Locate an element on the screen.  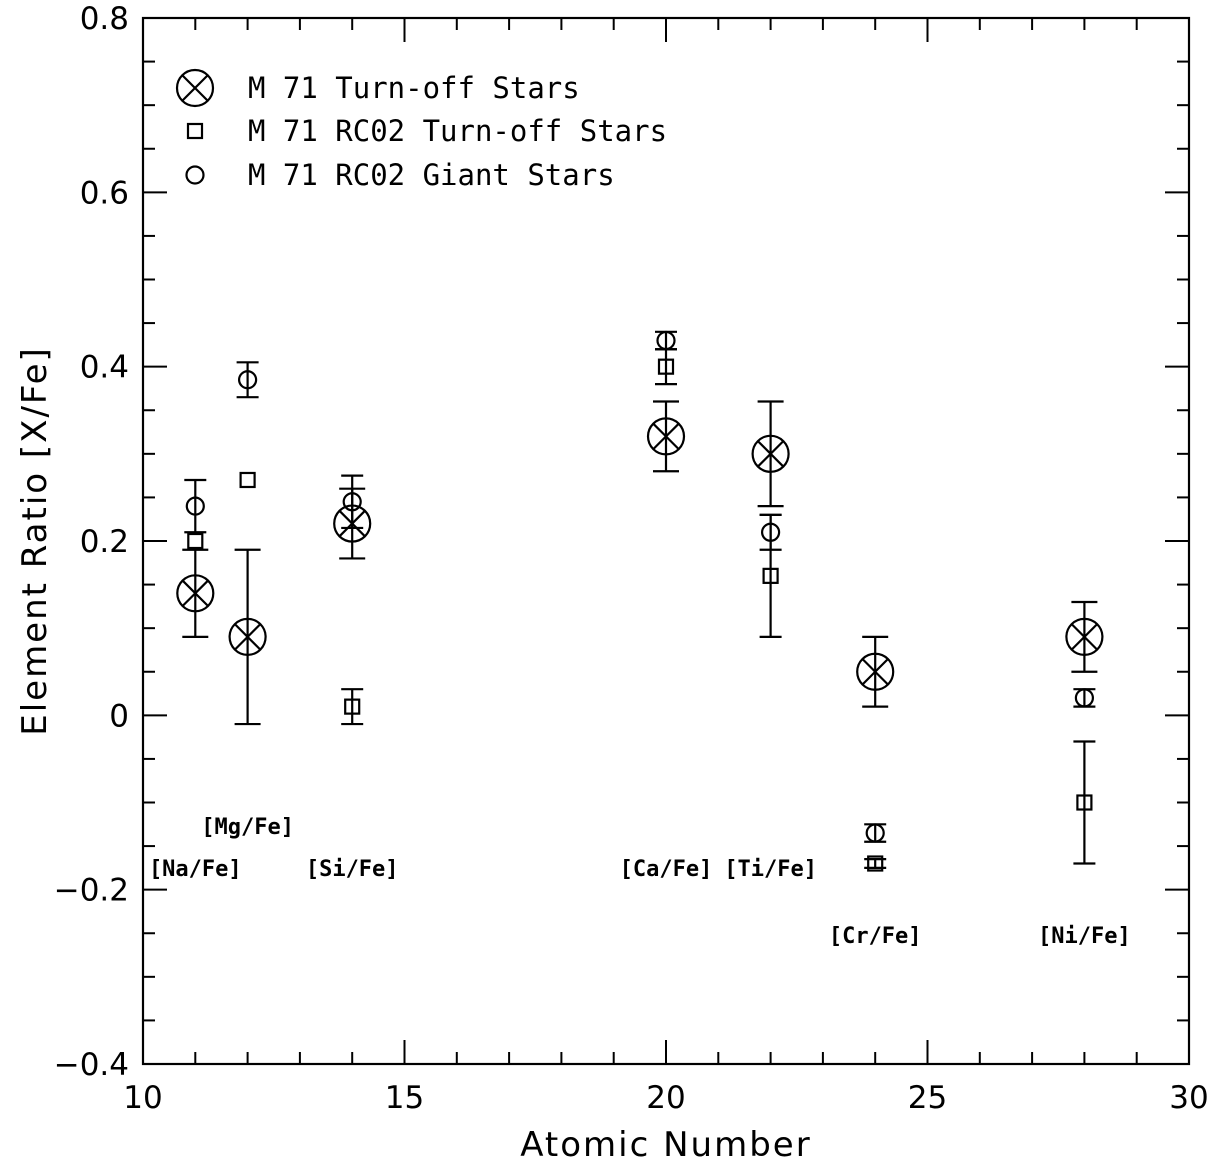
y-tick-label: 0 is located at coordinates (119, 716).